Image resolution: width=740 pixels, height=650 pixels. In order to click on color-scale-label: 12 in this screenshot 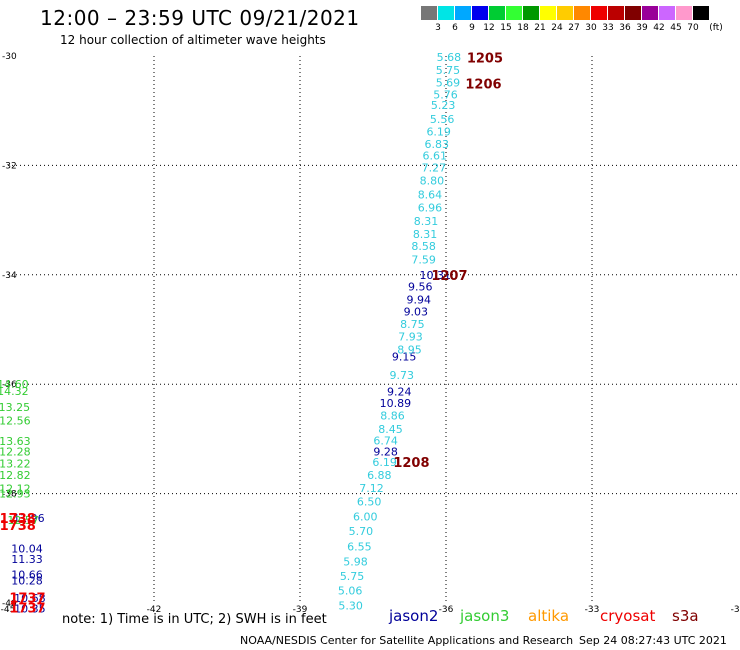, I will do `click(489, 28)`.